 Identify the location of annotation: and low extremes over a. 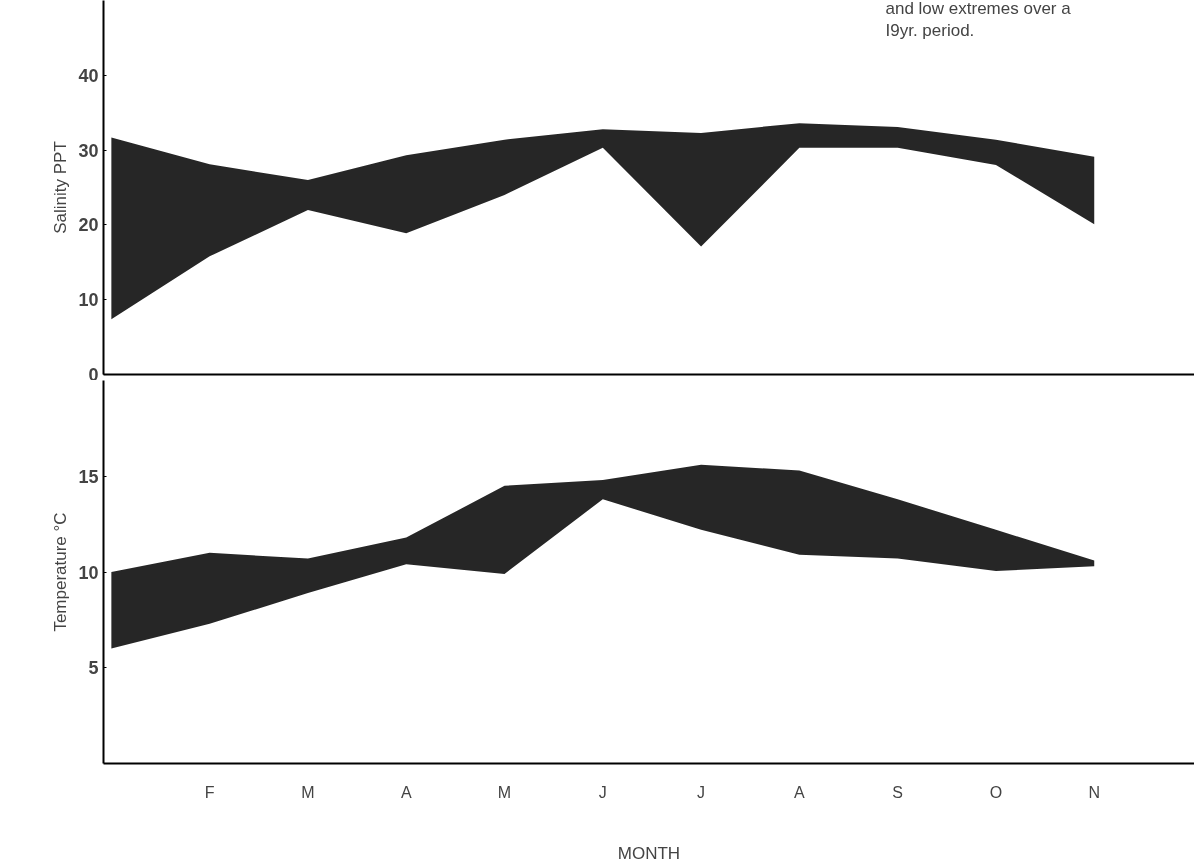
(978, 9).